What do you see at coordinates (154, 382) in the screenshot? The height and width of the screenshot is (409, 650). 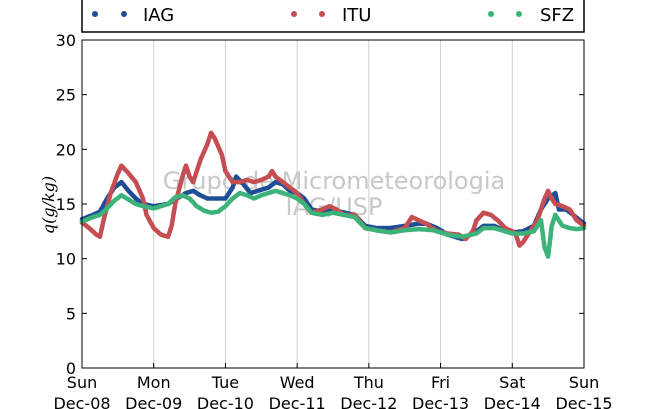 I see `x-tick-day-label: Mon` at bounding box center [154, 382].